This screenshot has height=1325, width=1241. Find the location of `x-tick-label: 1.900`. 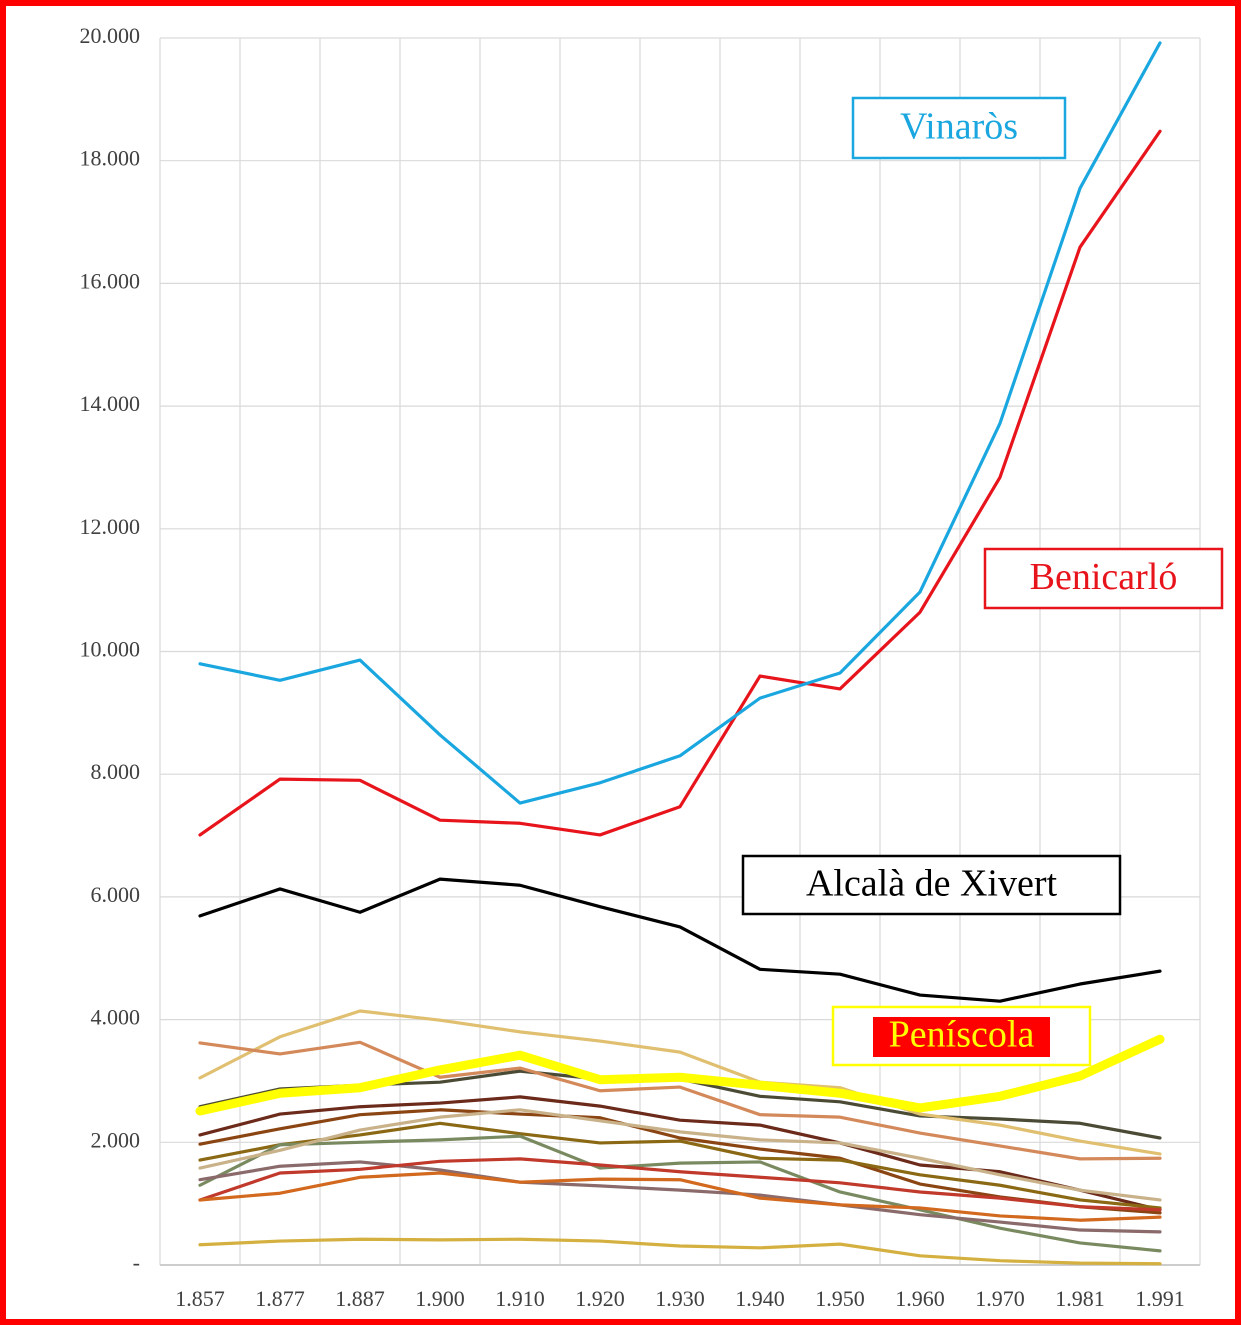

x-tick-label: 1.900 is located at coordinates (440, 1298).